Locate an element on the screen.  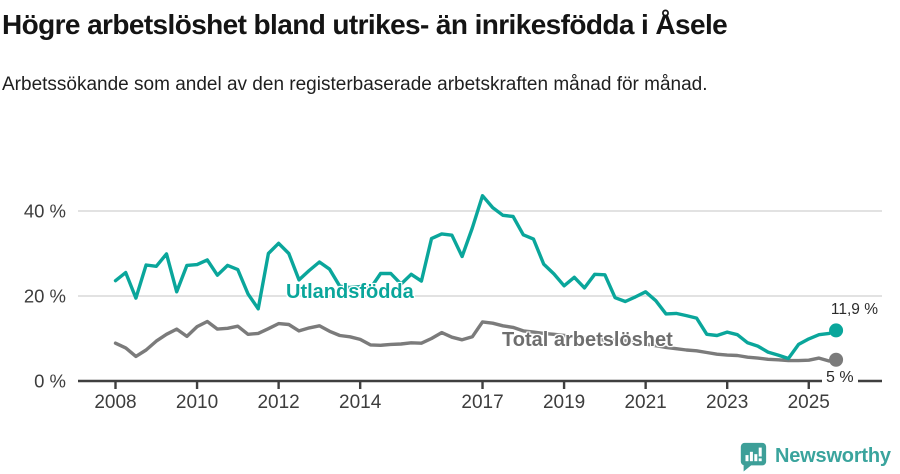
x-axis-tick-label: 2012 is located at coordinates (278, 402).